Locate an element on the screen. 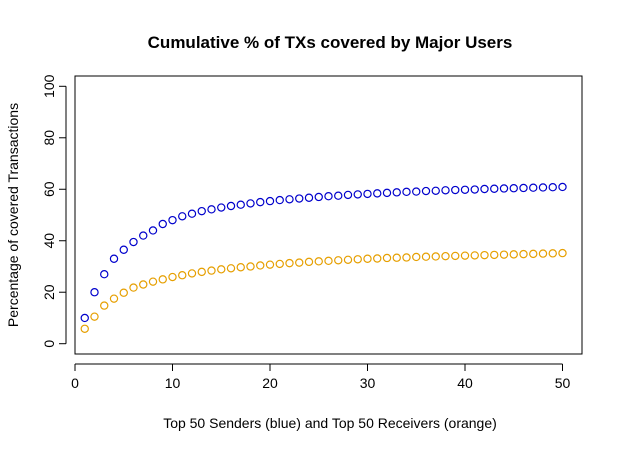 Image resolution: width=622 pixels, height=452 pixels. x-axis: 0 10 20 30 40 50 is located at coordinates (321, 377).